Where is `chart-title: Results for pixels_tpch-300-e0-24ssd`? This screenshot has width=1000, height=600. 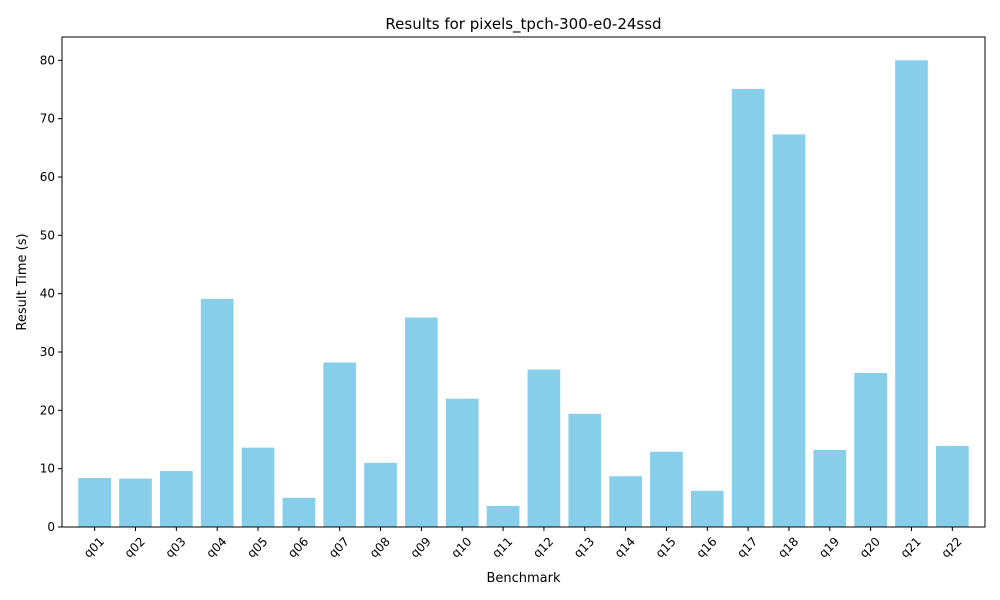 chart-title: Results for pixels_tpch-300-e0-24ssd is located at coordinates (523, 24).